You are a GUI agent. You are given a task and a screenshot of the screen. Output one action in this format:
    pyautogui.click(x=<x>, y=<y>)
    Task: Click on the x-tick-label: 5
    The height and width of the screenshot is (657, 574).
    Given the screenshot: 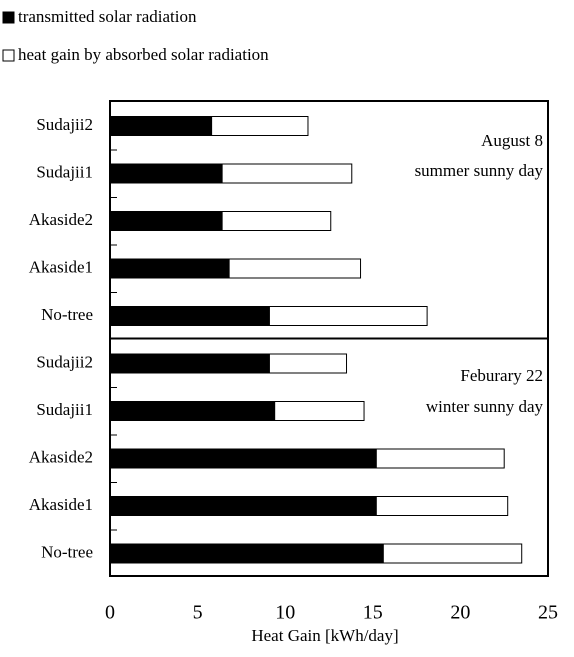 What is the action you would take?
    pyautogui.click(x=198, y=613)
    